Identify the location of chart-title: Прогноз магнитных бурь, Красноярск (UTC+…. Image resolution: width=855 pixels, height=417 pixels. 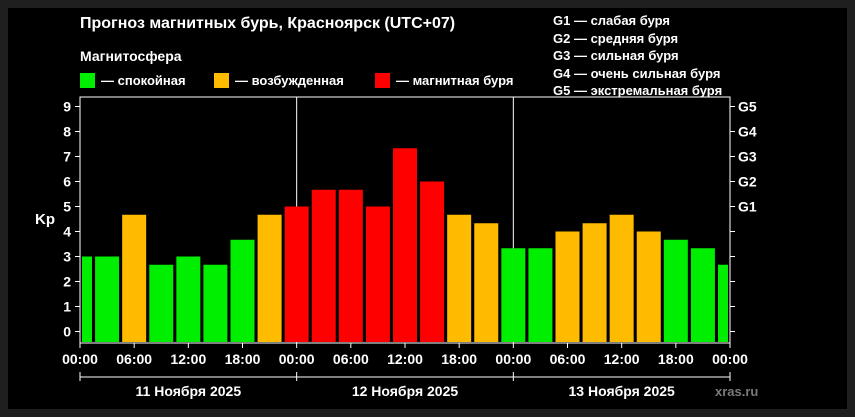
(268, 23).